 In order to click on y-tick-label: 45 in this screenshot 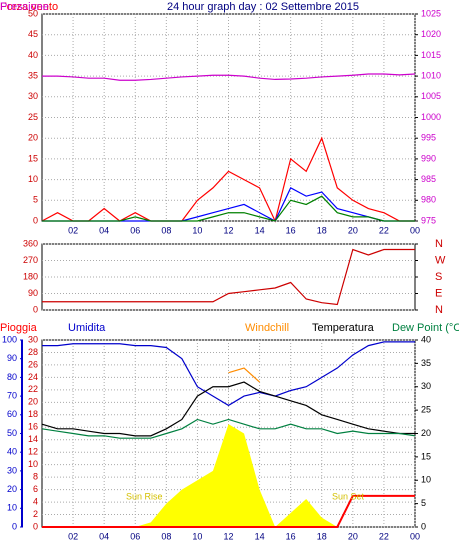, I will do `click(33, 34)`.